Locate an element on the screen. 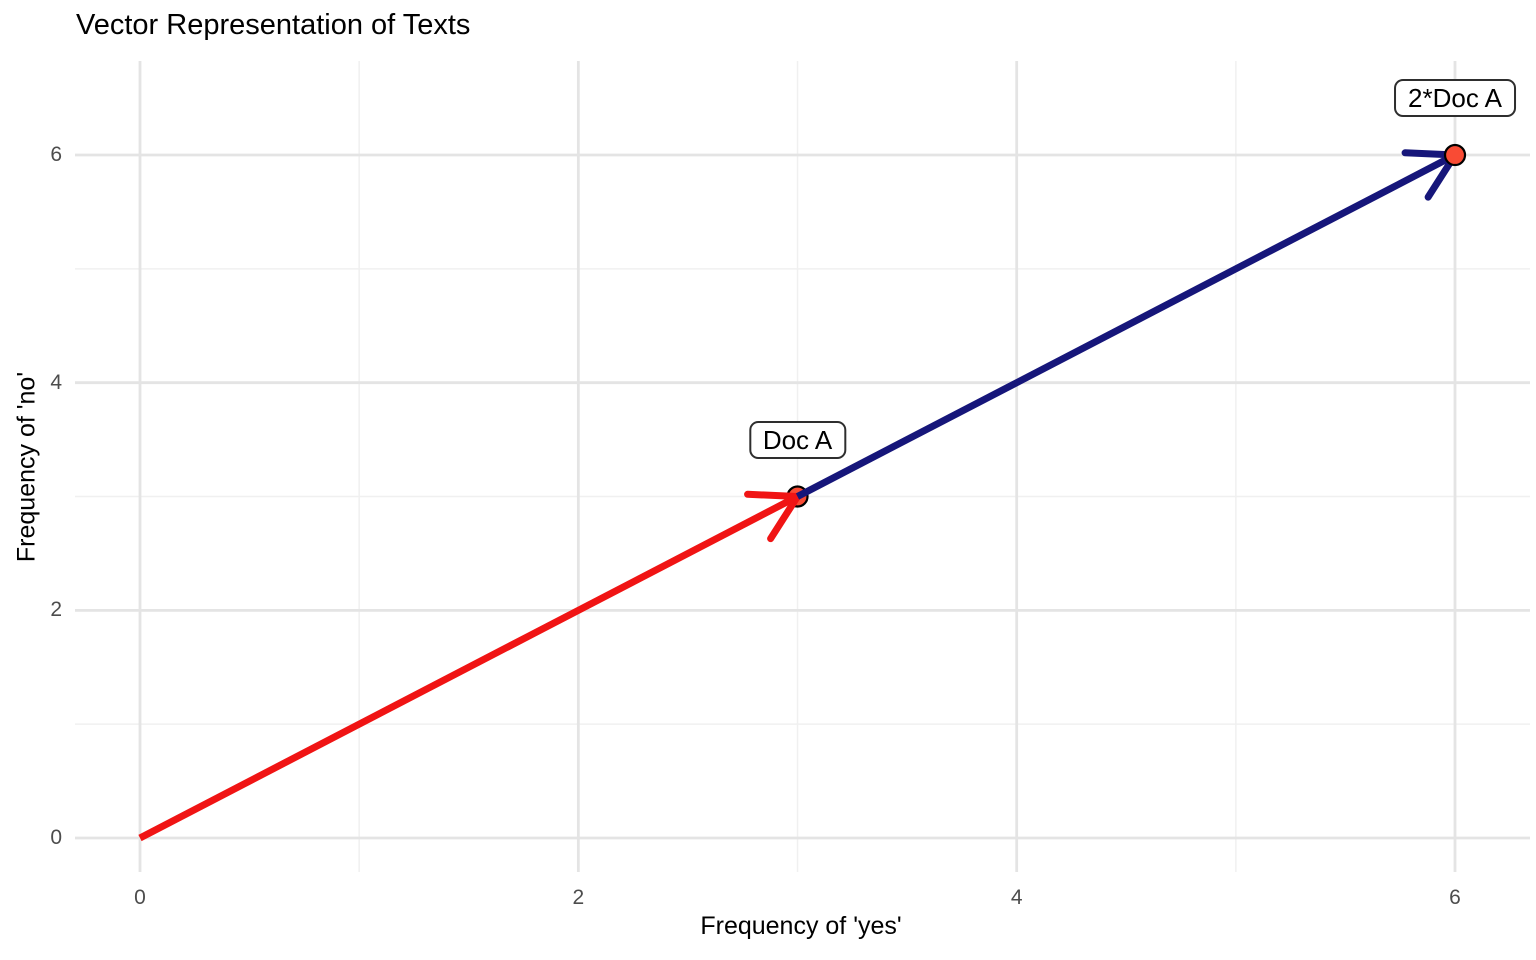  point-2-doc-a is located at coordinates (1455, 155).